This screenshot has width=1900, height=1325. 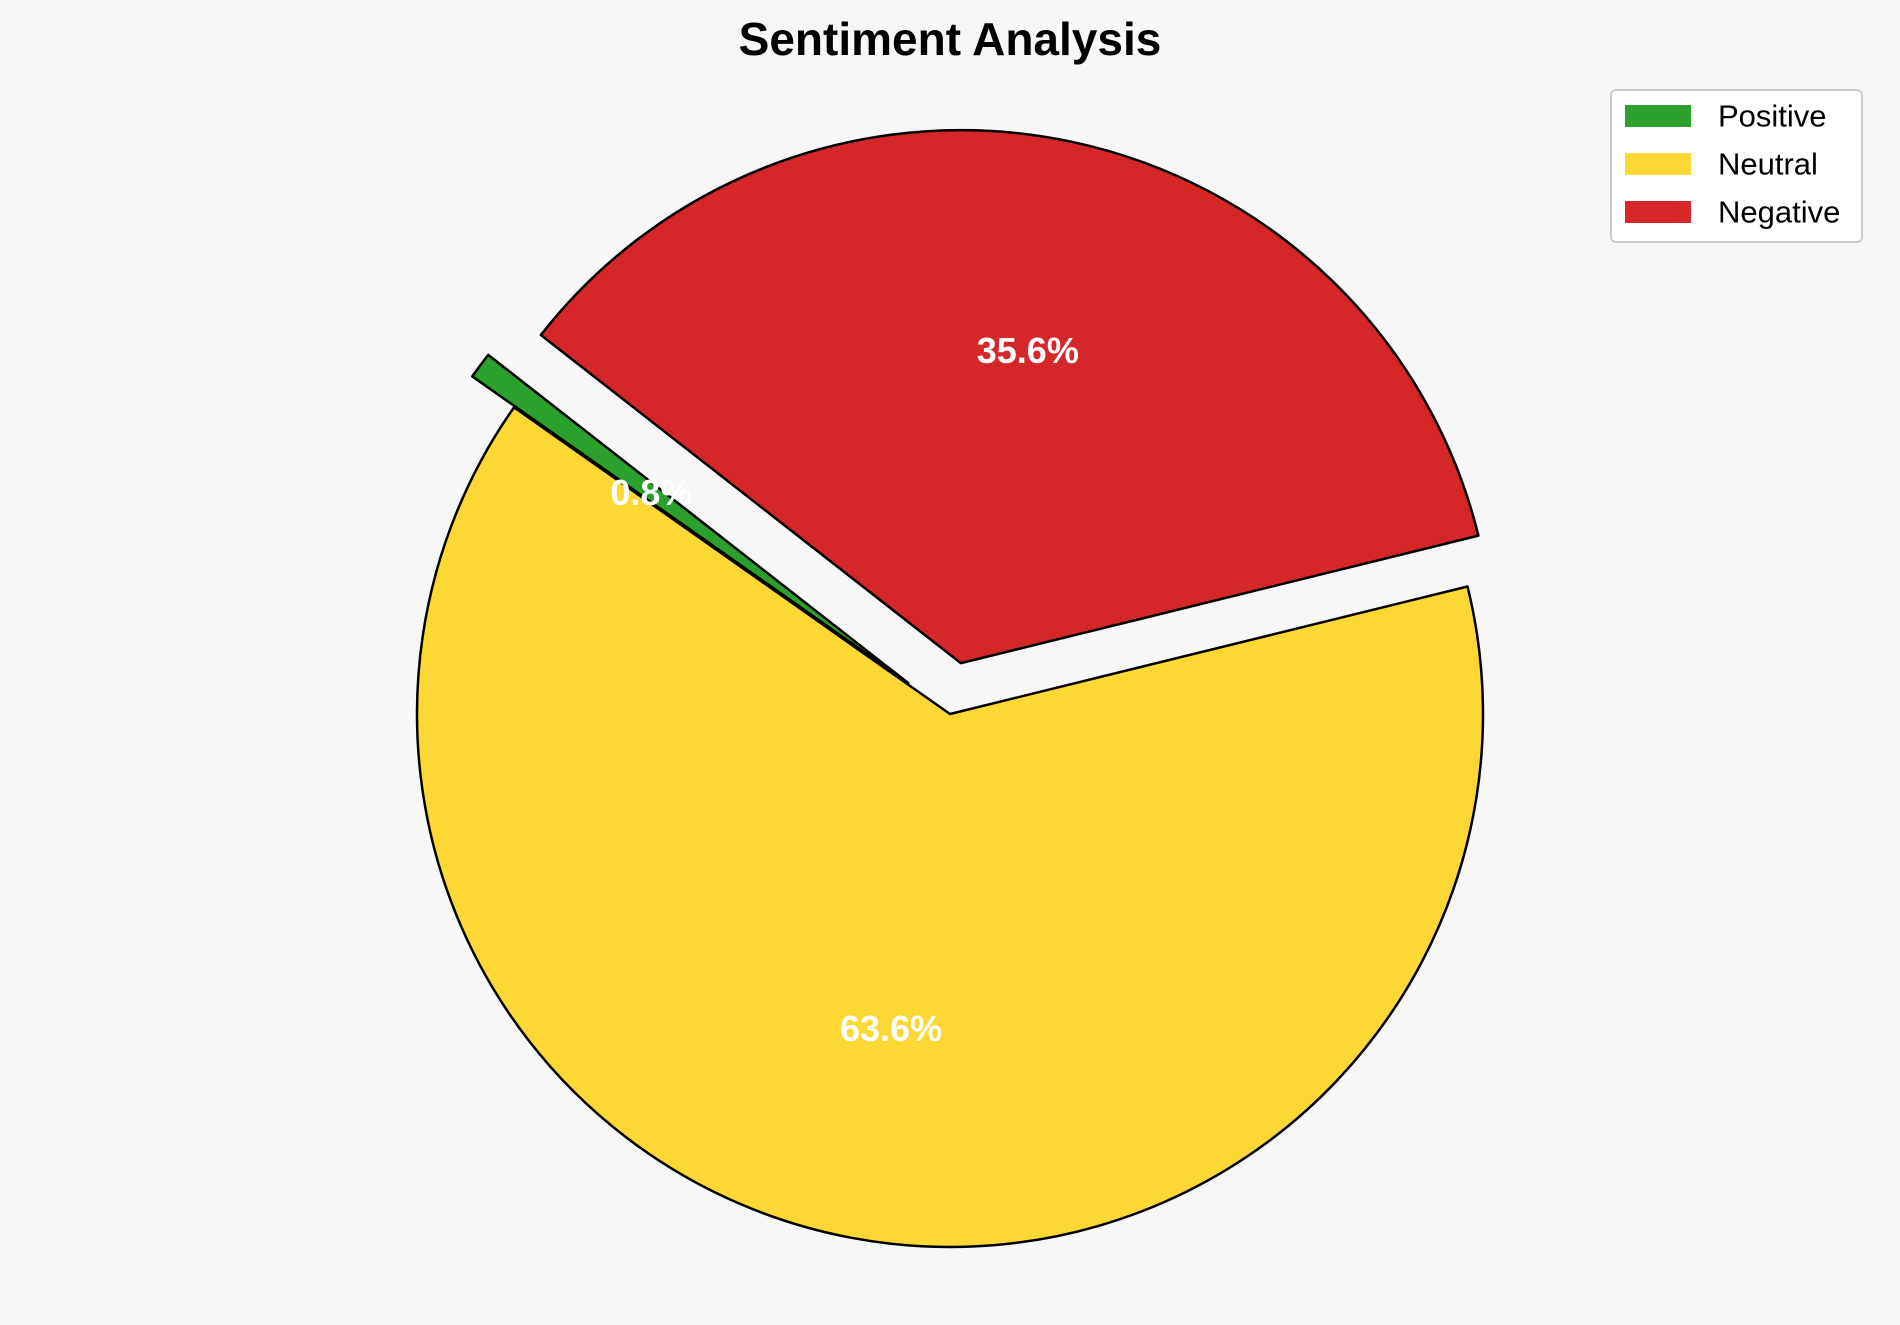 I want to click on legend-swatch-positive, so click(x=1658, y=116).